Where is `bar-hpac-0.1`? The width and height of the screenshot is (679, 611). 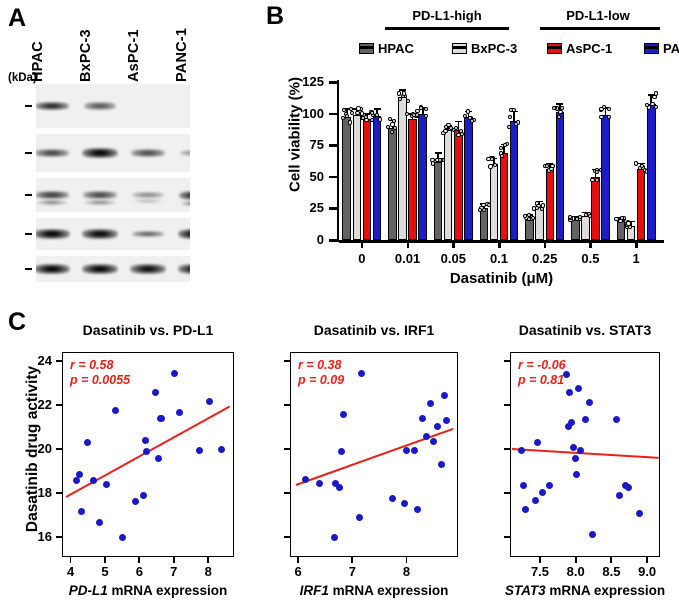 bar-hpac-0.1 is located at coordinates (484, 224).